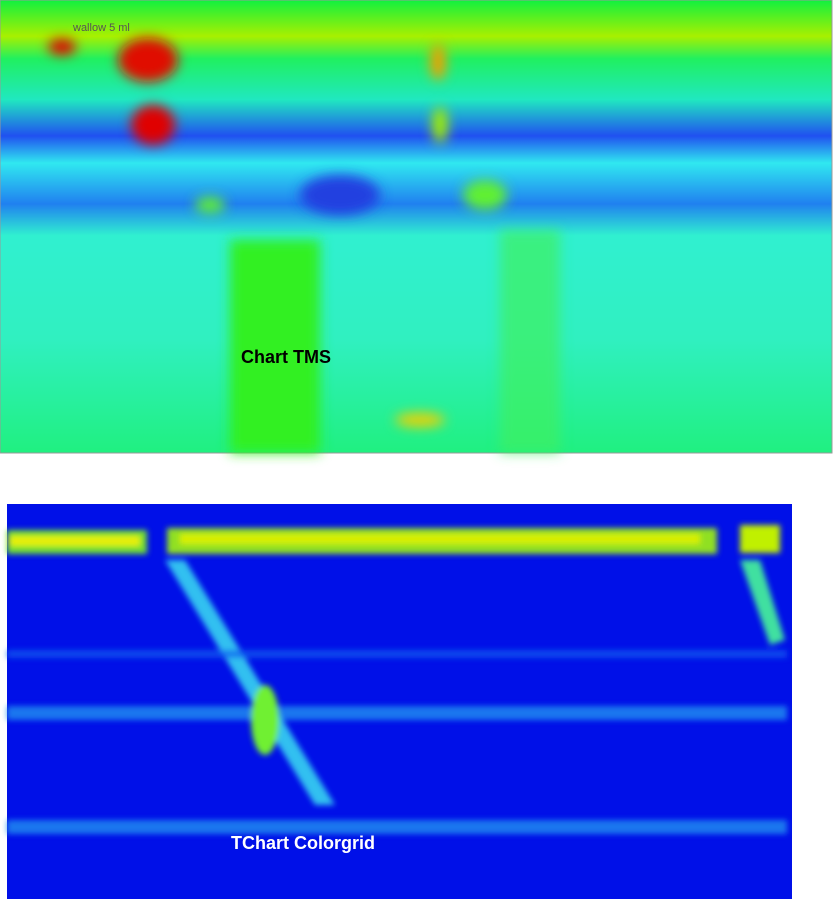  Describe the element at coordinates (101, 28) in the screenshot. I see `annotation: wallow 5 ml` at that location.